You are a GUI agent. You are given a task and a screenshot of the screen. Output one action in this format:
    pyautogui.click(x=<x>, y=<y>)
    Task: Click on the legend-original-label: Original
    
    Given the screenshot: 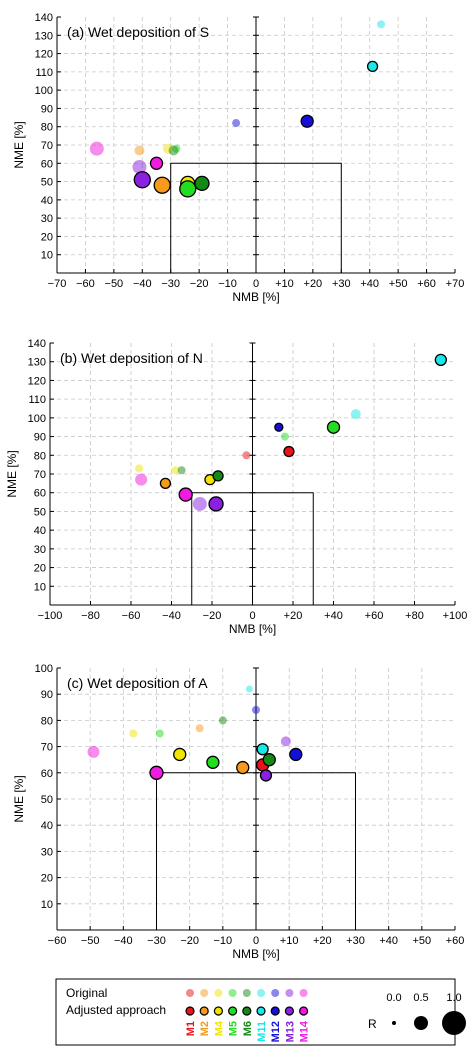 What is the action you would take?
    pyautogui.click(x=86, y=993)
    